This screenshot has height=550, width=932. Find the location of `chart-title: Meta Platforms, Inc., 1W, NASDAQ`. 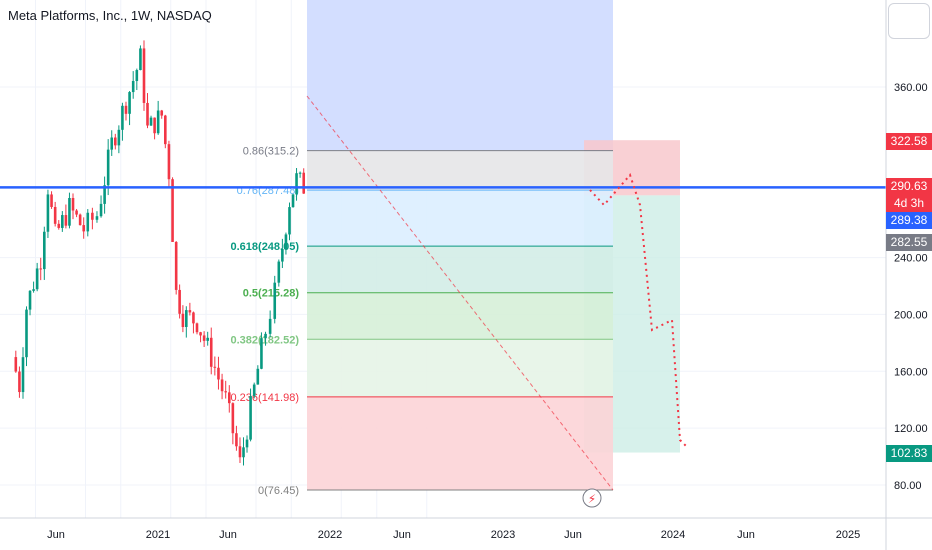

chart-title: Meta Platforms, Inc., 1W, NASDAQ is located at coordinates (110, 15).